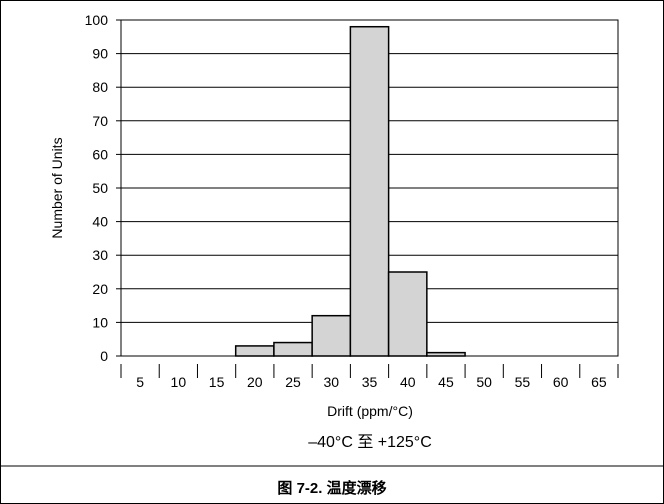  Describe the element at coordinates (331, 488) in the screenshot. I see `figure-caption: 图 7-2. 温度漂移` at that location.